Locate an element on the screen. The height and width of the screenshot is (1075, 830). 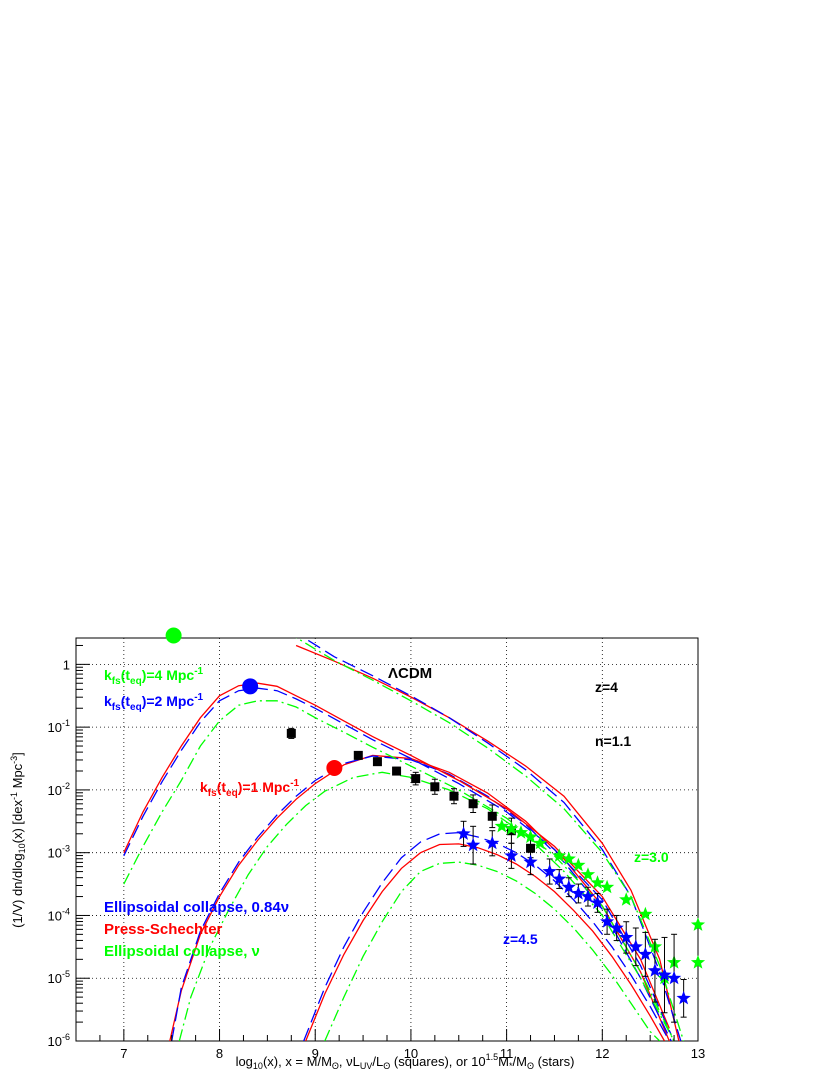
z4-label: z=4 is located at coordinates (606, 687).